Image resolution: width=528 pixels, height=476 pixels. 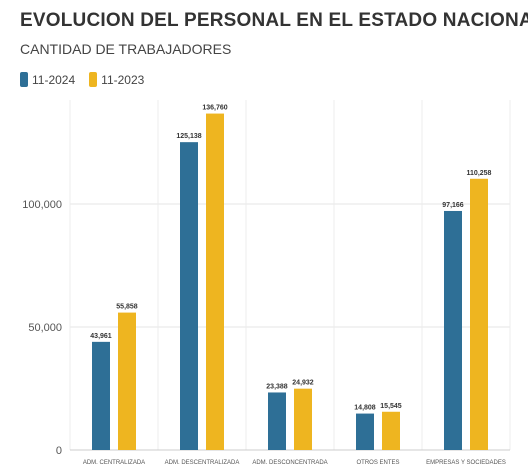 I want to click on y-tick-label: 100,000, so click(x=42, y=205).